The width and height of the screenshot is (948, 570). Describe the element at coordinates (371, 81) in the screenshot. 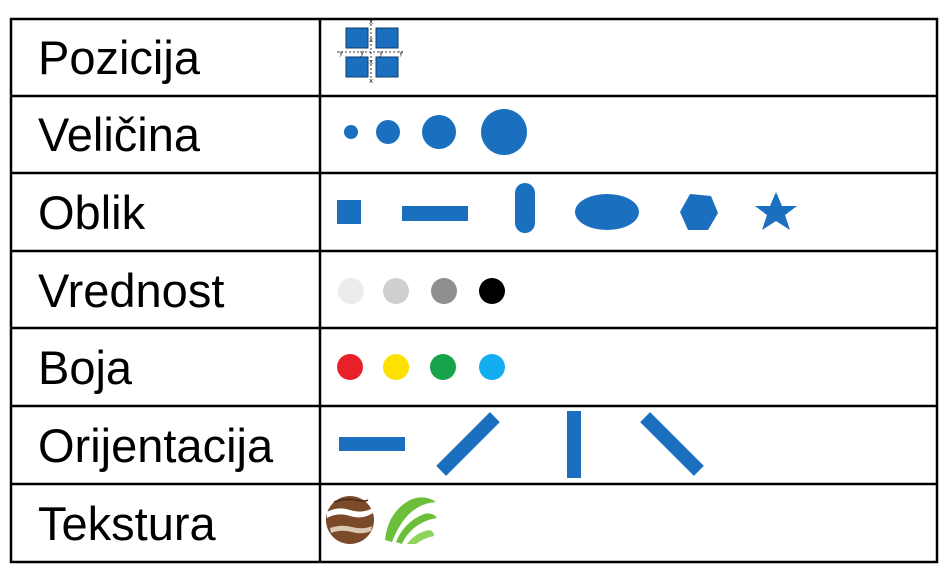

I see `axis-label-x-bottom: x` at that location.